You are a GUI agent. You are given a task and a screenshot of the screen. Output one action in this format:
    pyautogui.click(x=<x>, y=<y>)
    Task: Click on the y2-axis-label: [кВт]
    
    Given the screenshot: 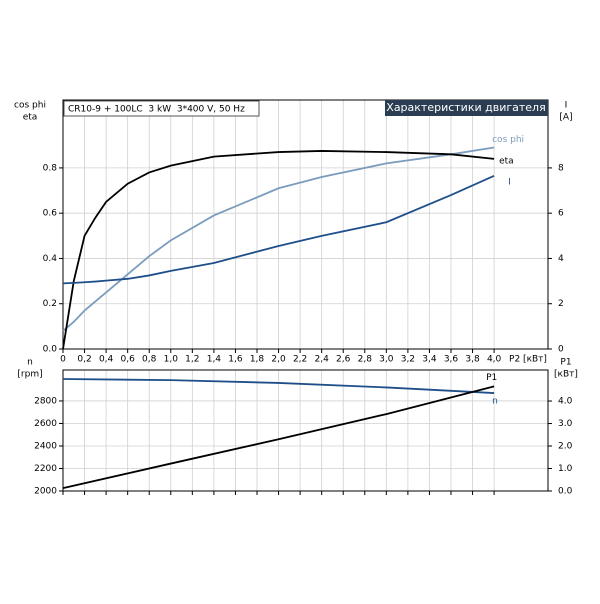 What is the action you would take?
    pyautogui.click(x=566, y=375)
    